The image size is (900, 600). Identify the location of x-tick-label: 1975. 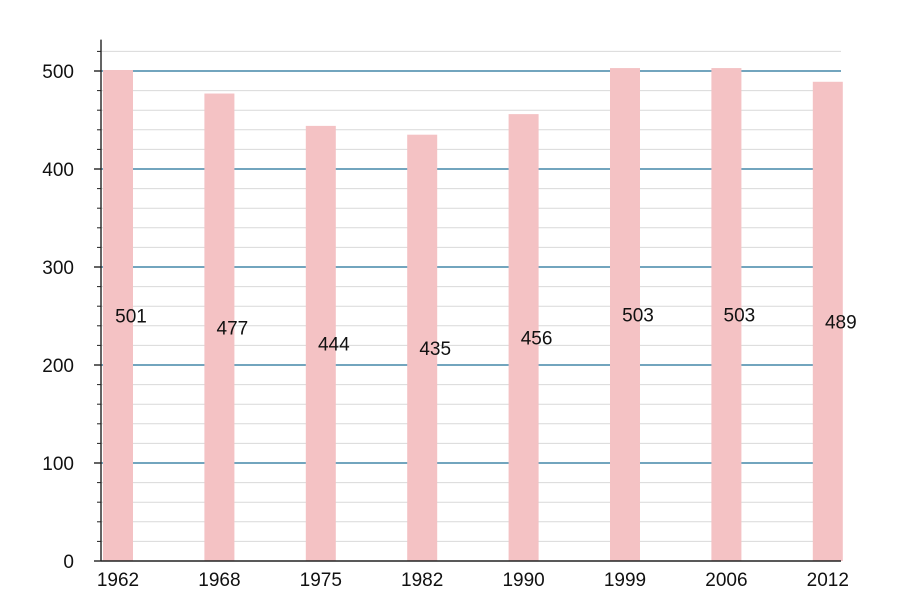
(321, 580).